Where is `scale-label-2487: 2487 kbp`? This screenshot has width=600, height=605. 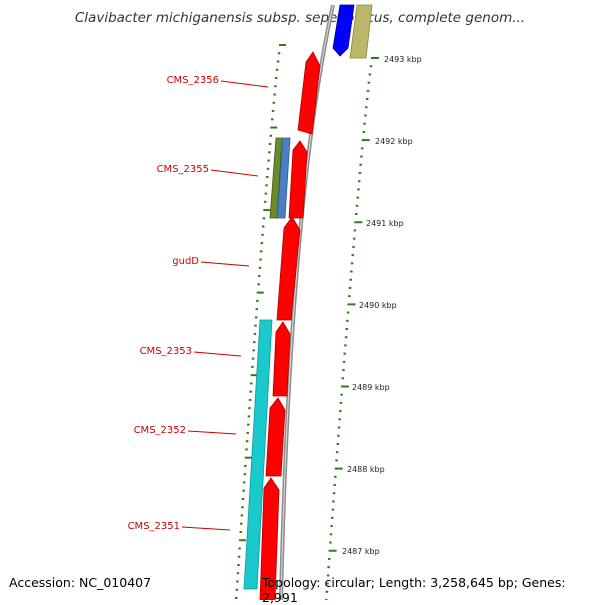 scale-label-2487: 2487 kbp is located at coordinates (361, 551).